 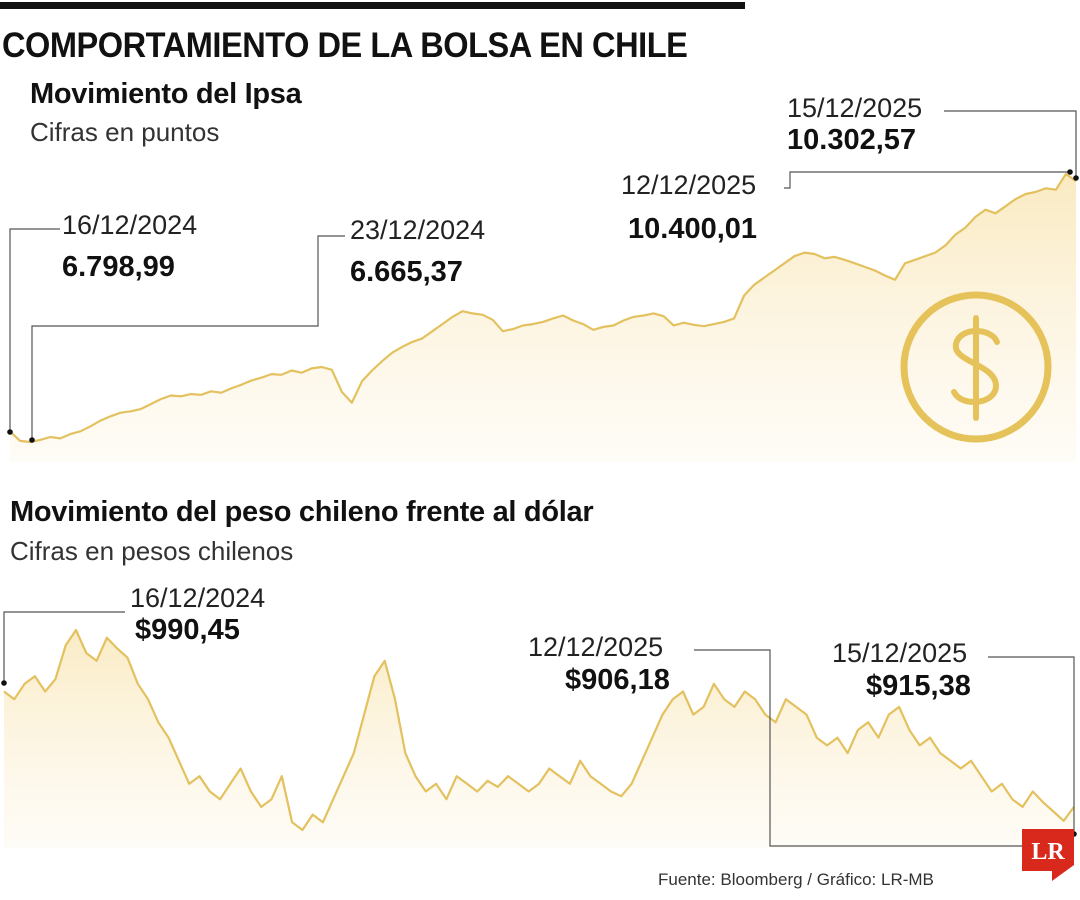 I want to click on peso-annotation-value-3: $915,38, so click(x=918, y=686).